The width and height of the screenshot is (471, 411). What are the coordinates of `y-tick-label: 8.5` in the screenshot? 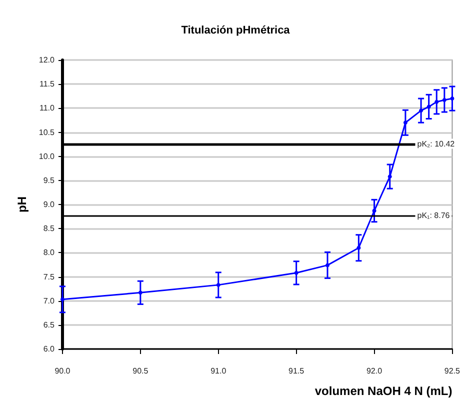 It's located at (49, 229).